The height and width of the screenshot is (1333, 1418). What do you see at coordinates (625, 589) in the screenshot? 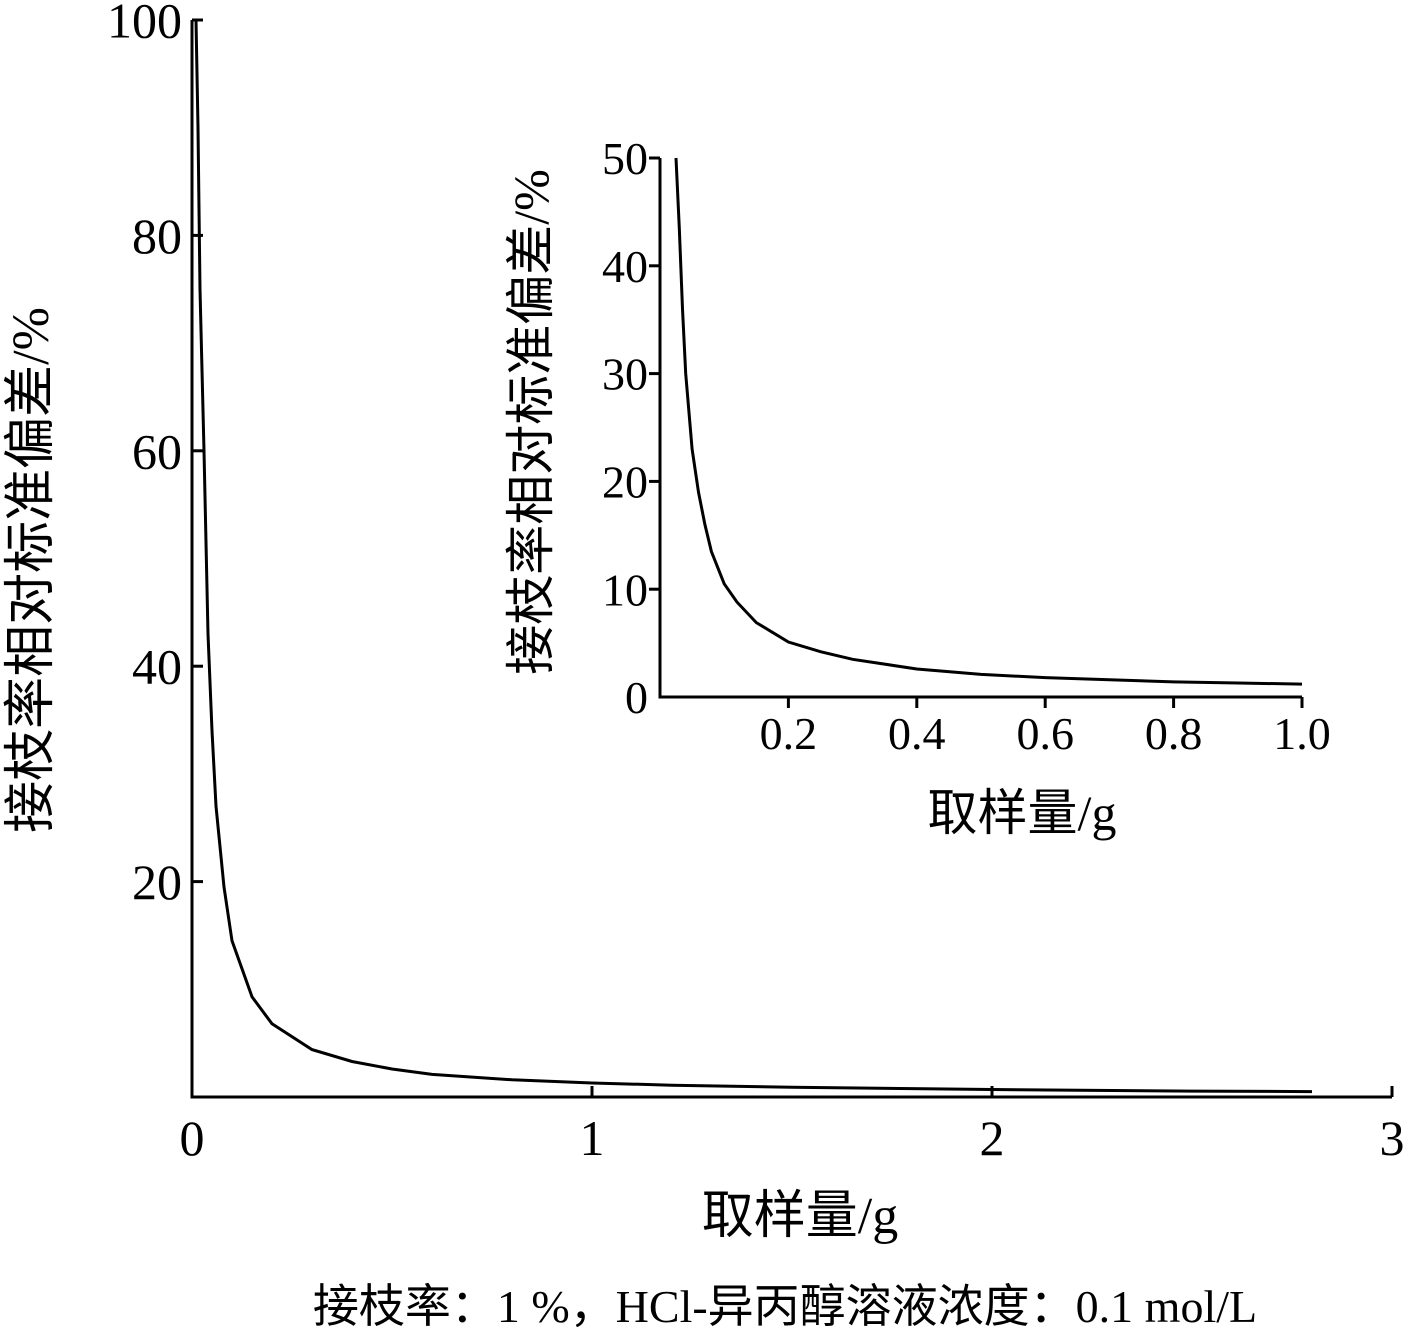
I see `inset-y-tick-label: 10` at bounding box center [625, 589].